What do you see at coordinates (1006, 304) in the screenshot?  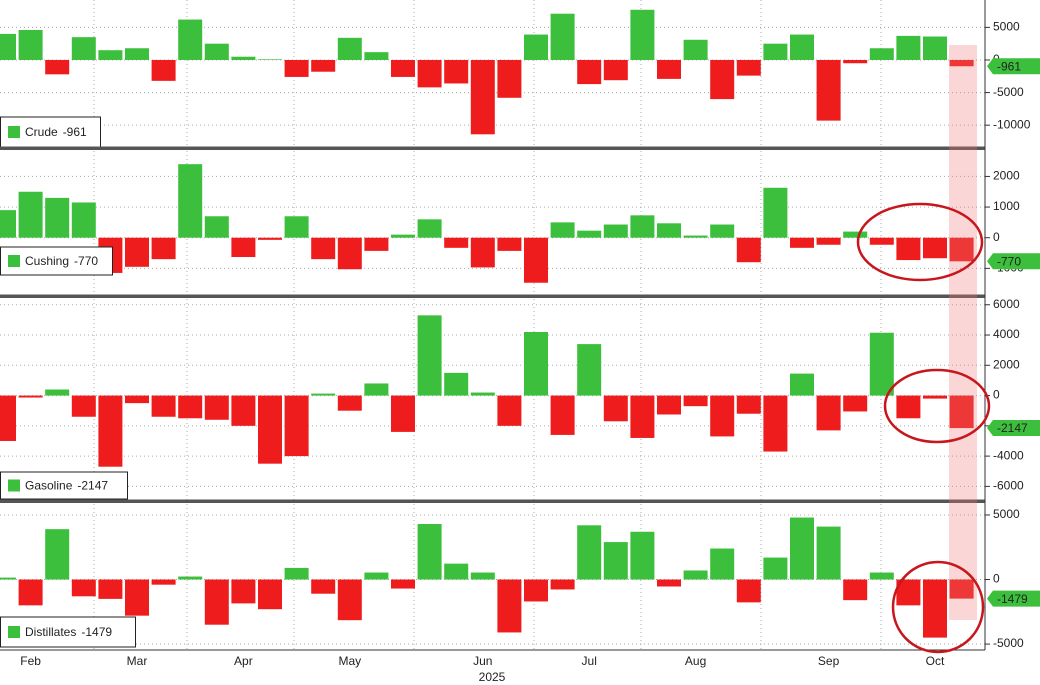 I see `y-tick-label: 6000` at bounding box center [1006, 304].